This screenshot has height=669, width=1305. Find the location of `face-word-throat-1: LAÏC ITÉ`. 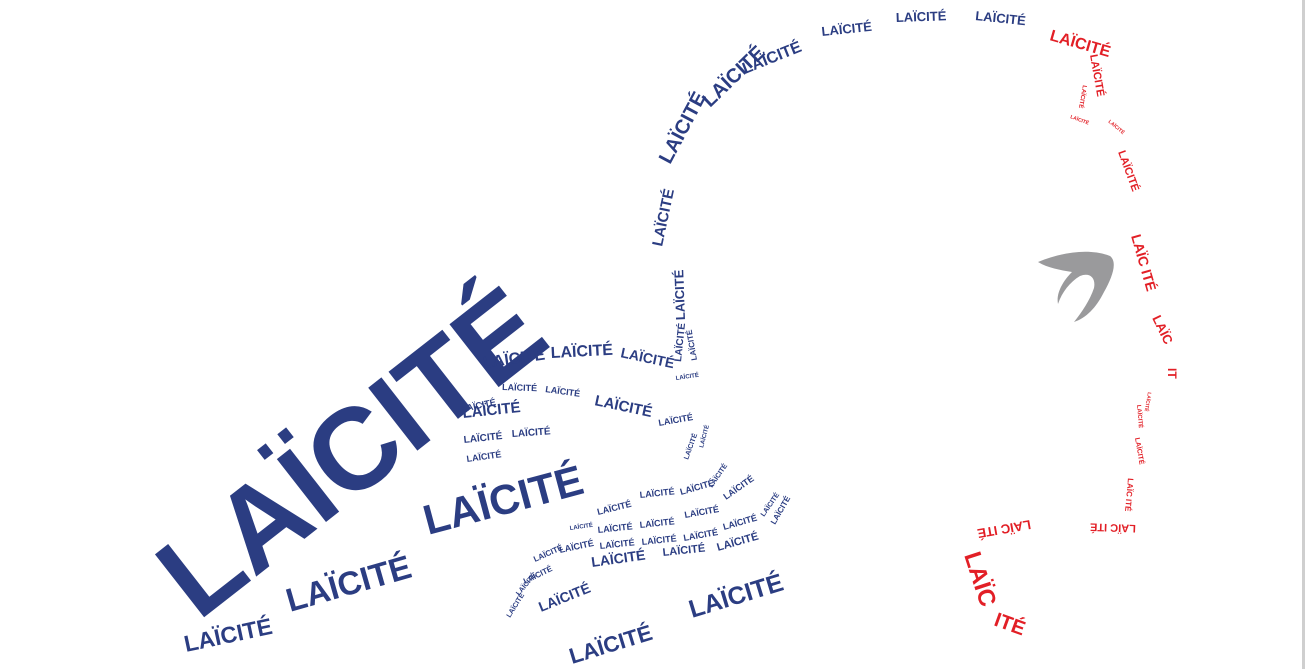

face-word-throat-1: LAÏC ITÉ is located at coordinates (1004, 529).